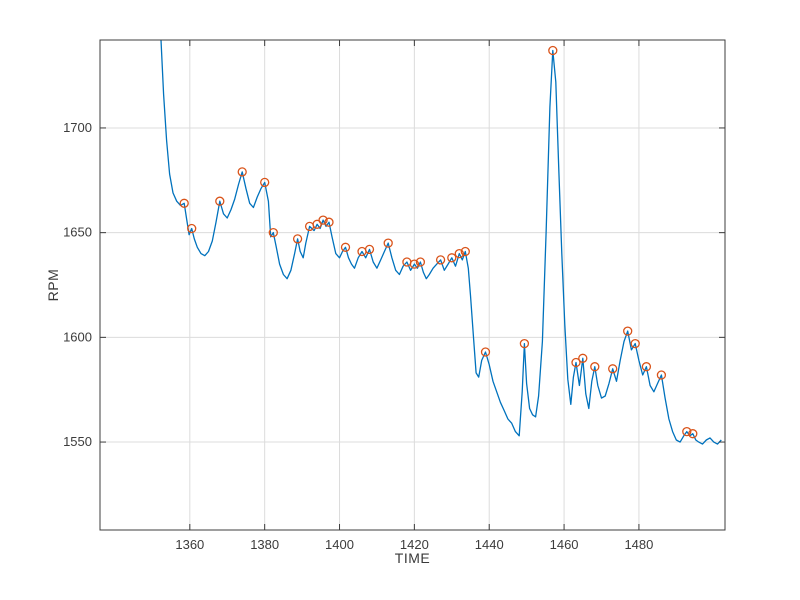  What do you see at coordinates (77, 336) in the screenshot?
I see `y-tick-label: 1600` at bounding box center [77, 336].